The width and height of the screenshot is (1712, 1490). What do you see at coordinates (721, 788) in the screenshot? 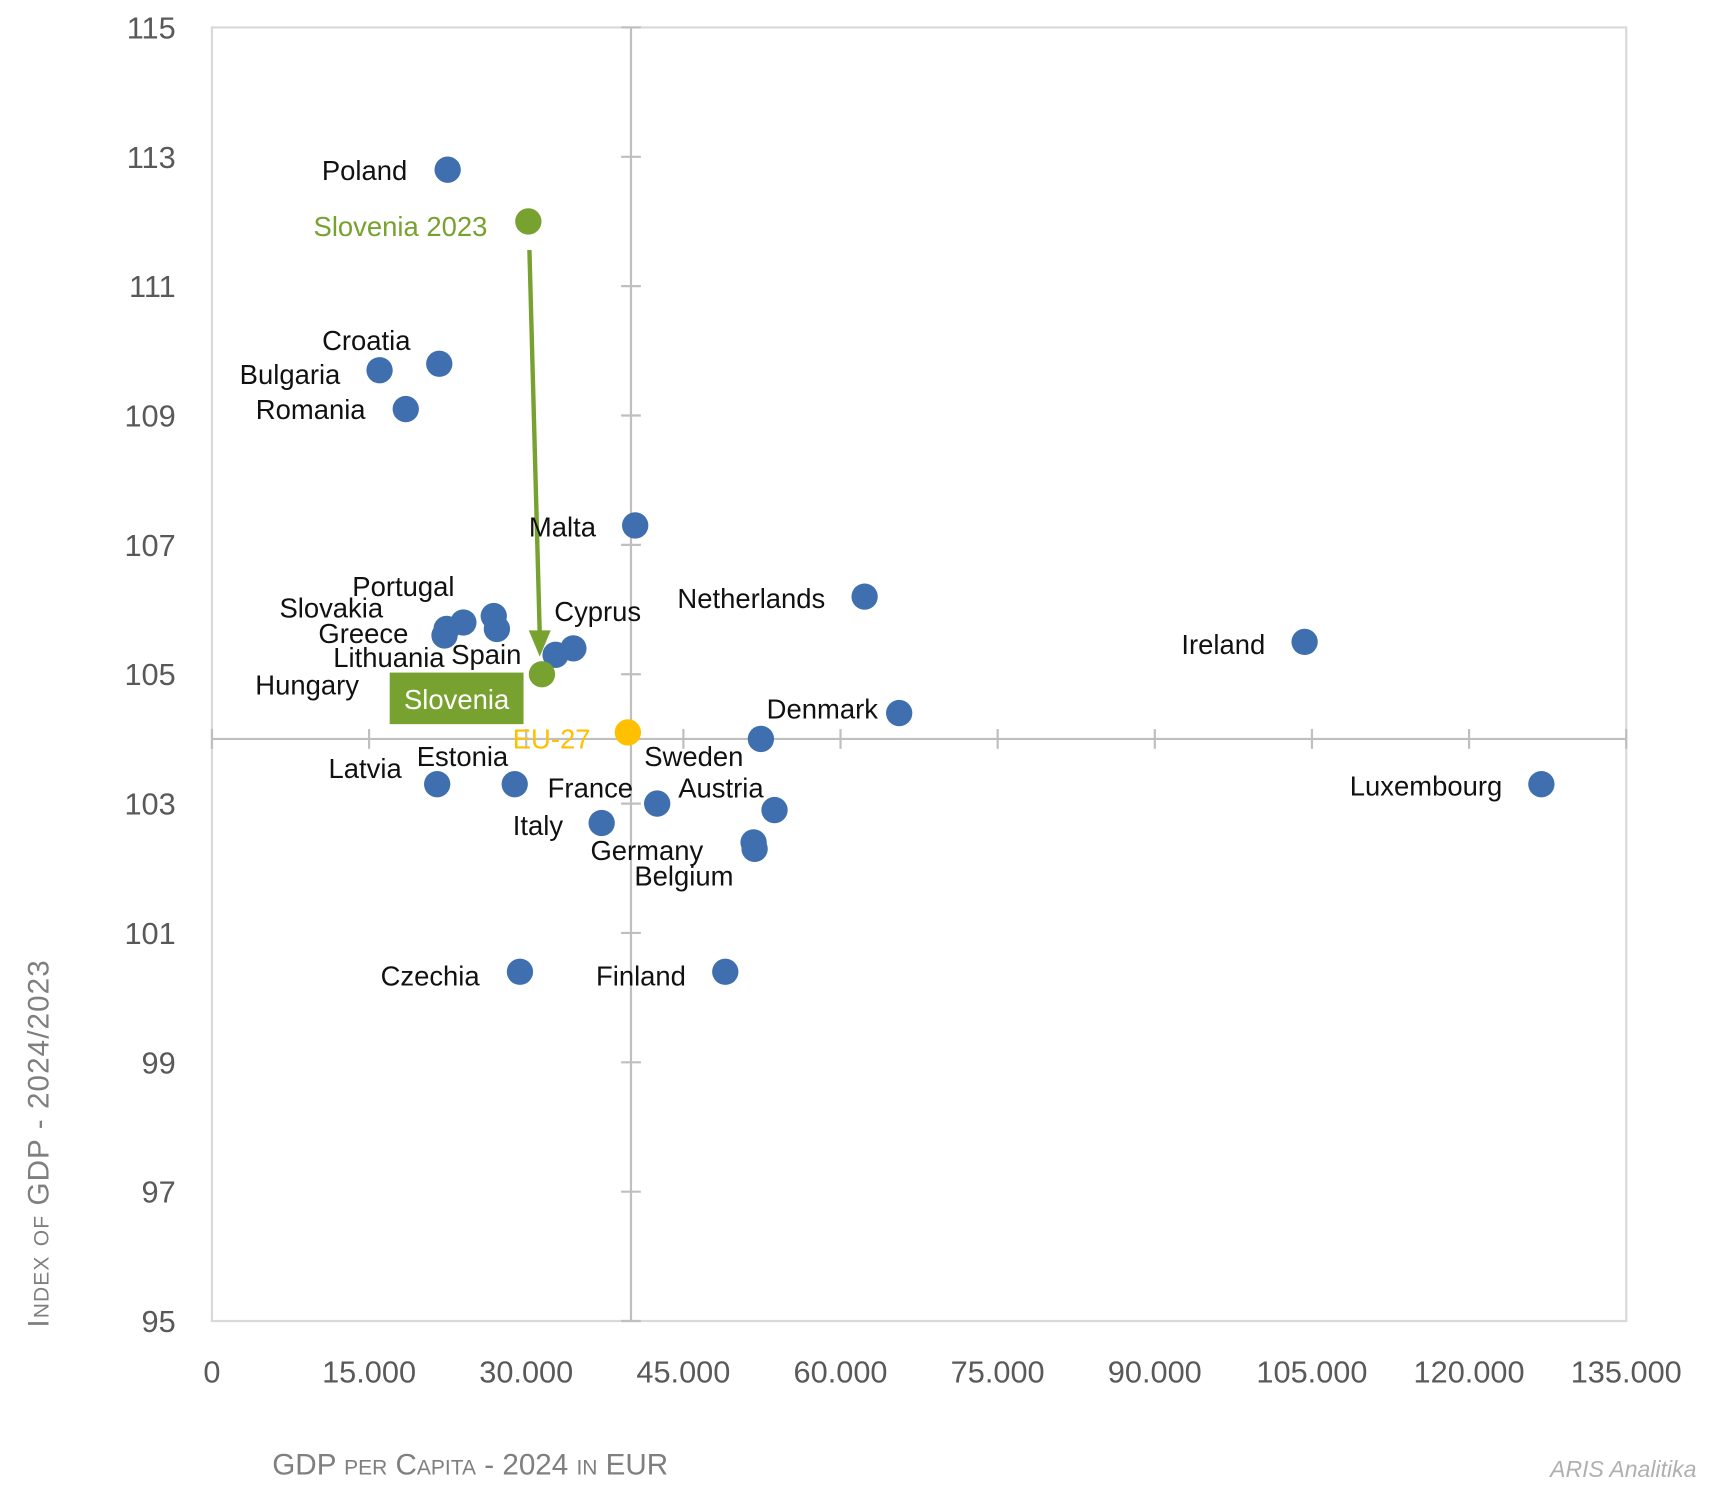
I see `label-austria: Austria` at bounding box center [721, 788].